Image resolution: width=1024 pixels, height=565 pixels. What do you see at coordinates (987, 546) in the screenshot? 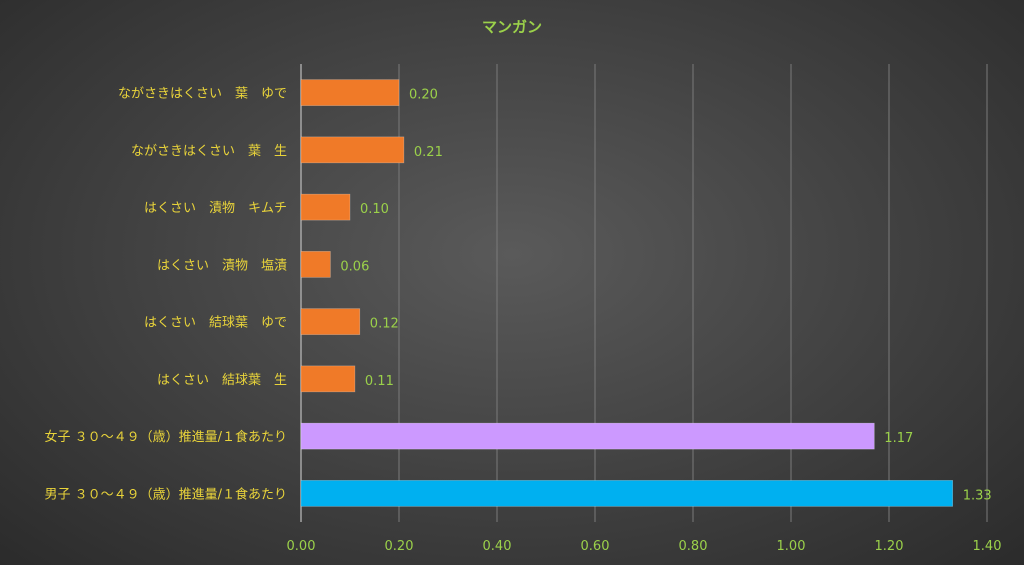
I see `x-tick-label: 1.40` at bounding box center [987, 546].